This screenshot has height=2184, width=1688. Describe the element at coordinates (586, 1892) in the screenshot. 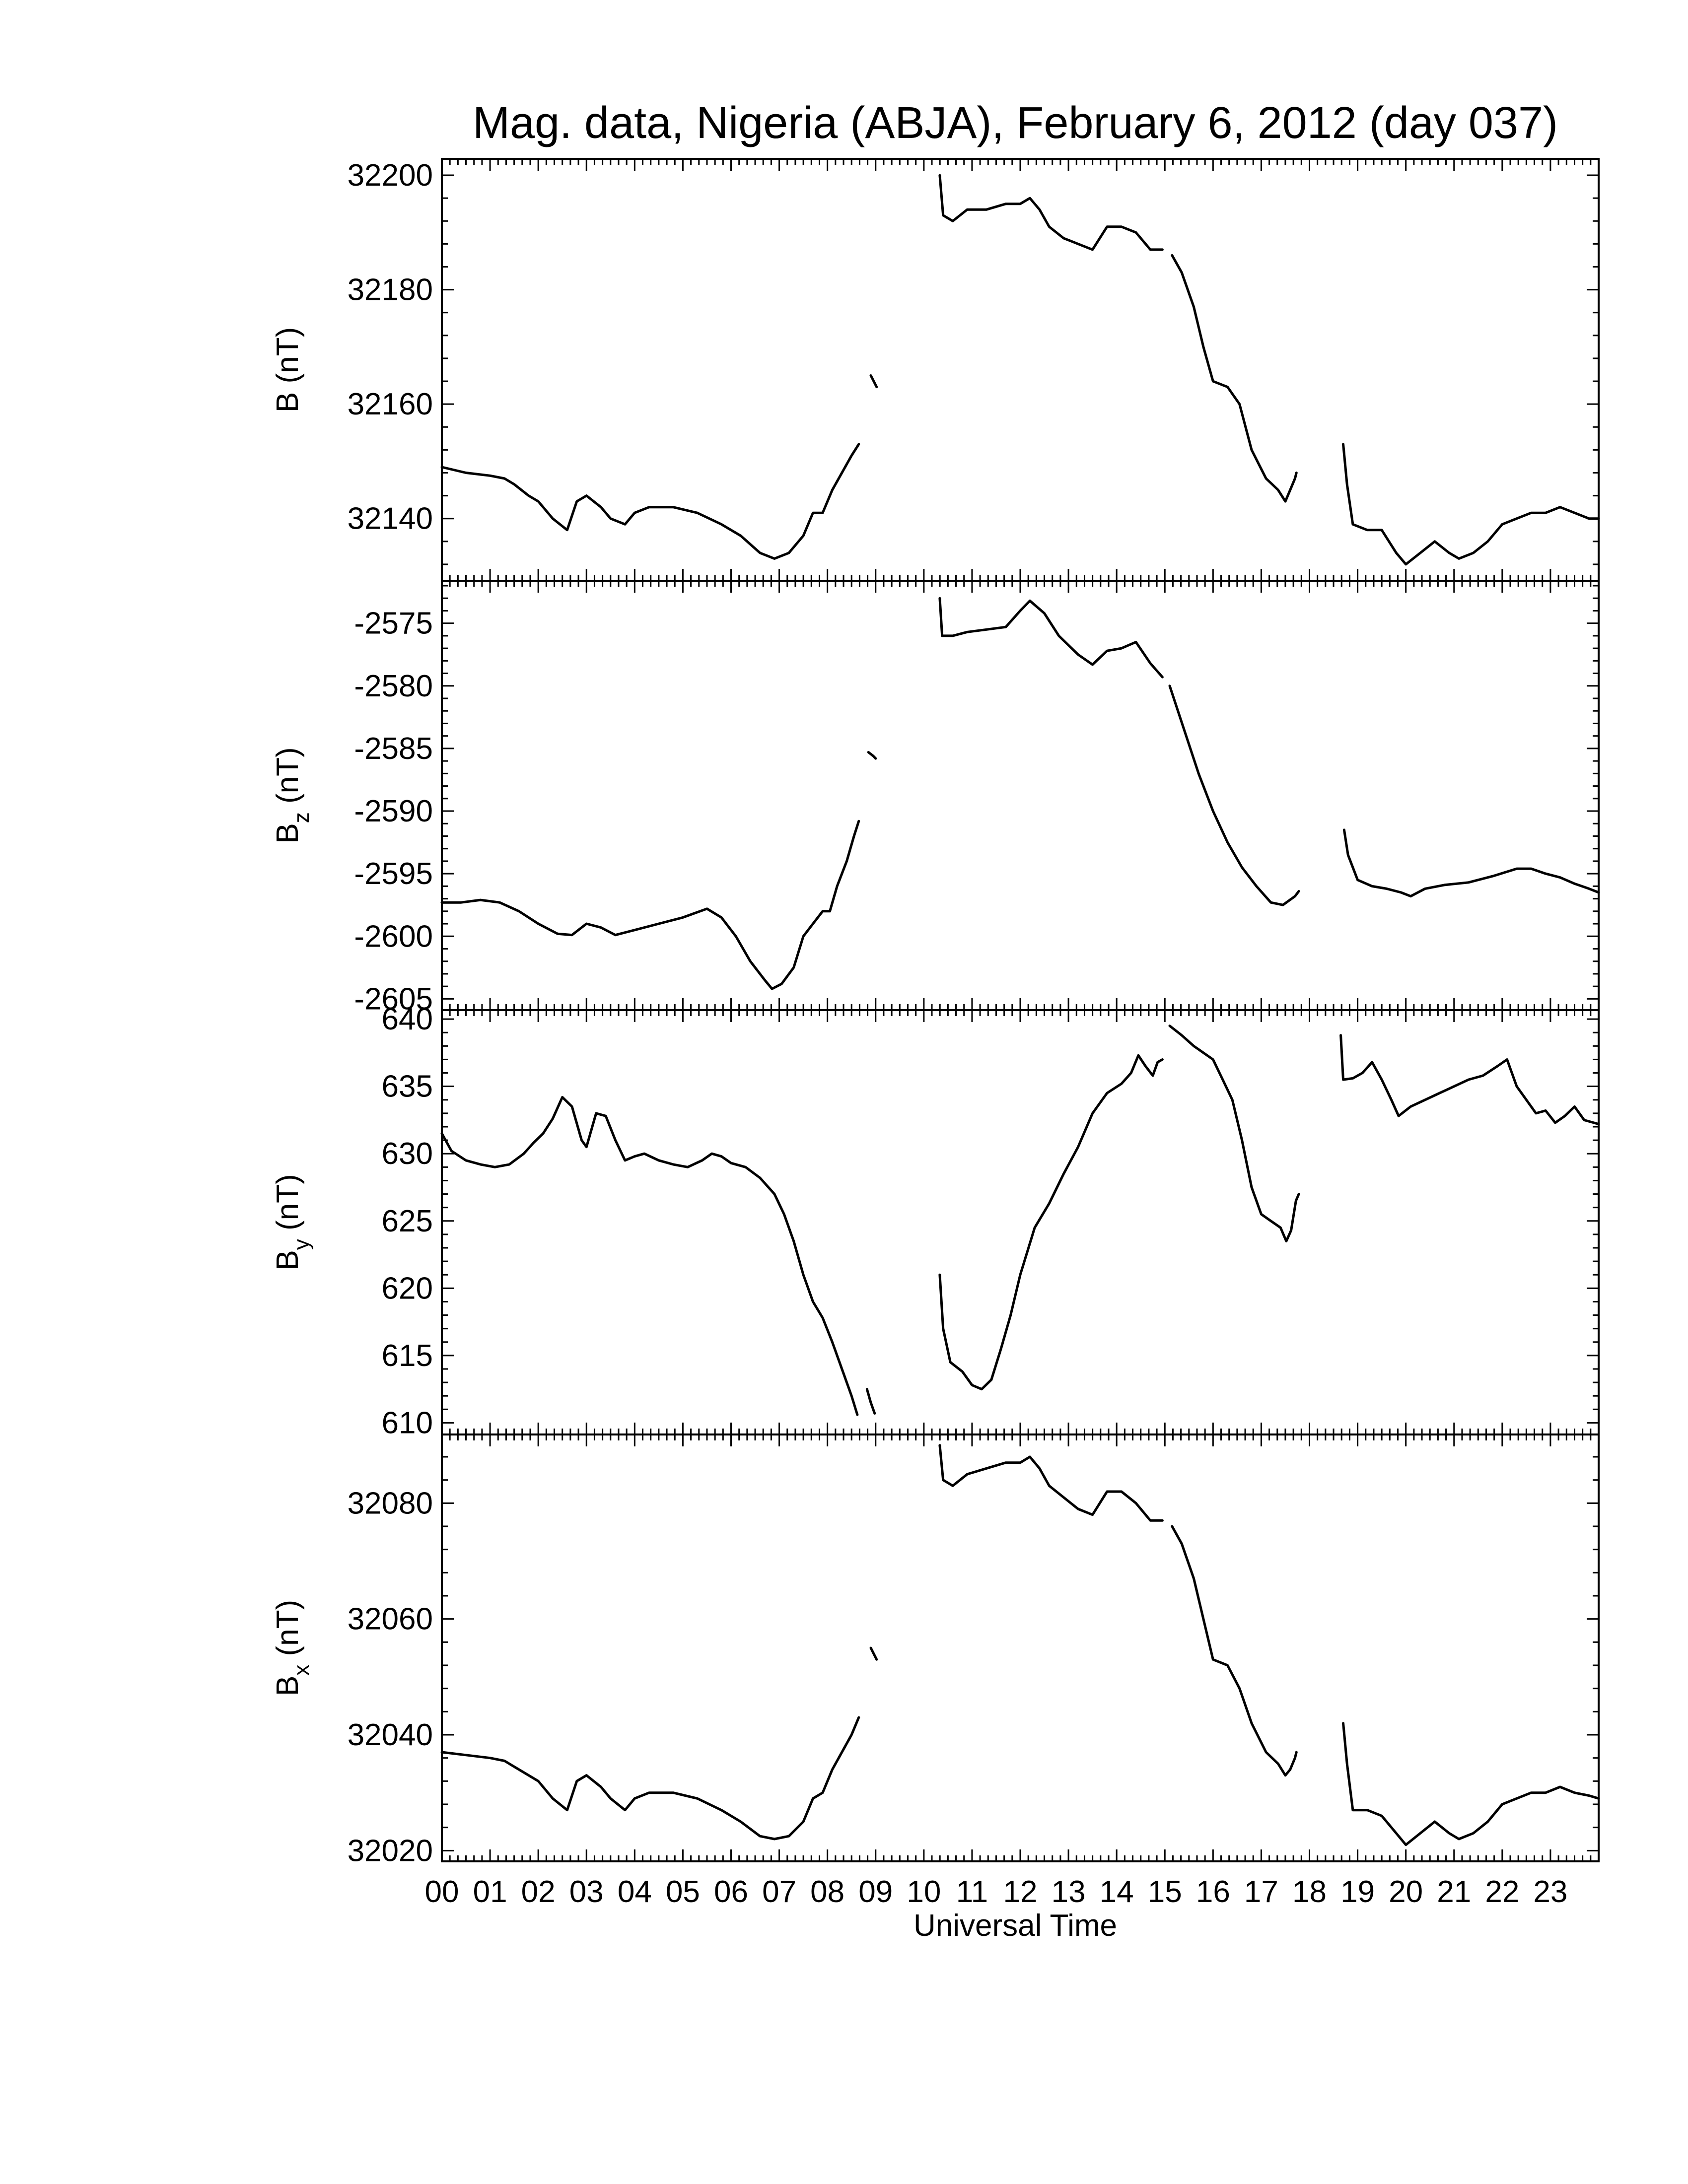

I see `x-tick-label: 03` at that location.